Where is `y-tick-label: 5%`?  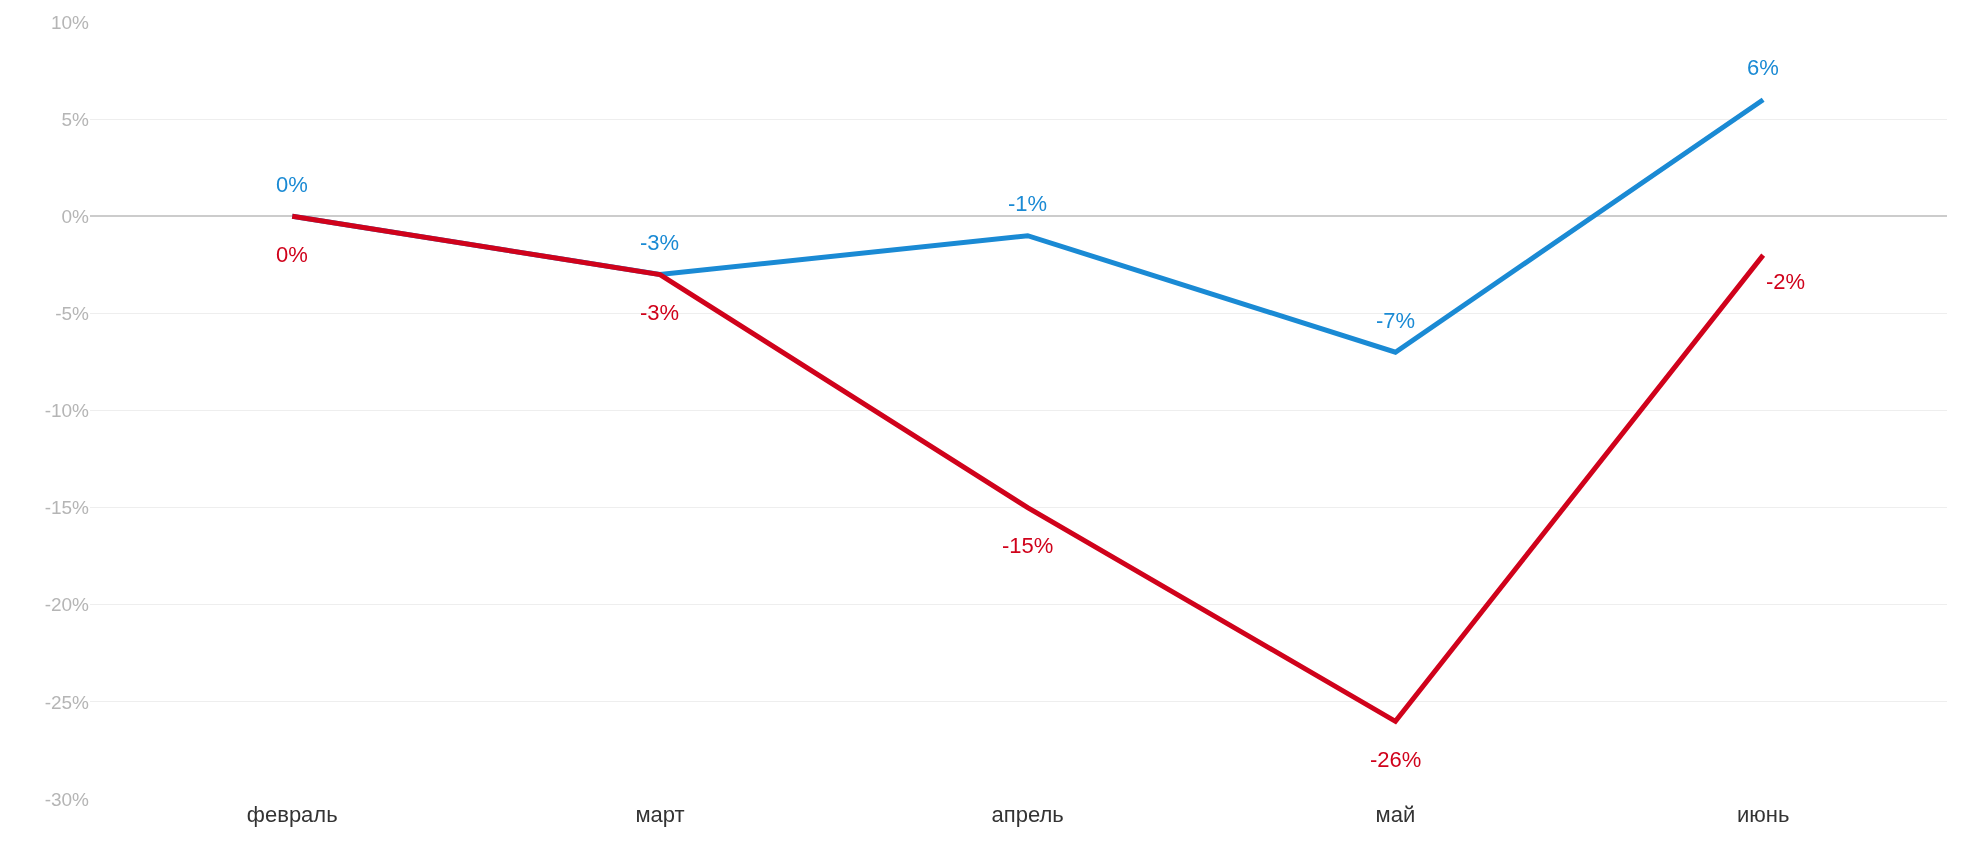
y-tick-label: 5% is located at coordinates (75, 119).